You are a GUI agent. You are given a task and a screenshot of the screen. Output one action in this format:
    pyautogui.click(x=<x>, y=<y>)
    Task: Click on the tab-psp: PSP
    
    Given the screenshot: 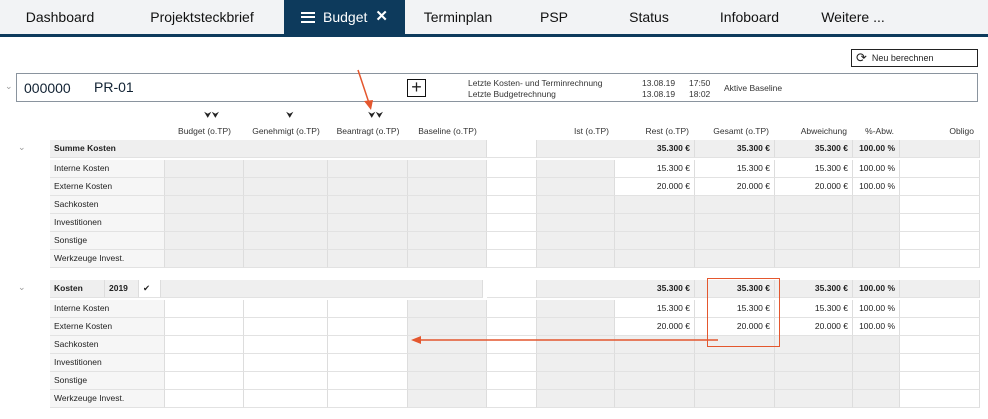 What is the action you would take?
    pyautogui.click(x=553, y=17)
    